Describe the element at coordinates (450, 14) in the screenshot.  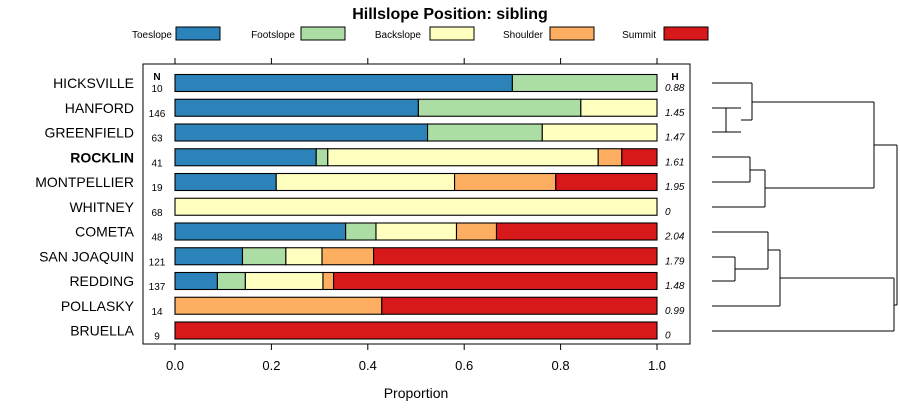
I see `chart-title: Hillslope Position: sibling` at that location.